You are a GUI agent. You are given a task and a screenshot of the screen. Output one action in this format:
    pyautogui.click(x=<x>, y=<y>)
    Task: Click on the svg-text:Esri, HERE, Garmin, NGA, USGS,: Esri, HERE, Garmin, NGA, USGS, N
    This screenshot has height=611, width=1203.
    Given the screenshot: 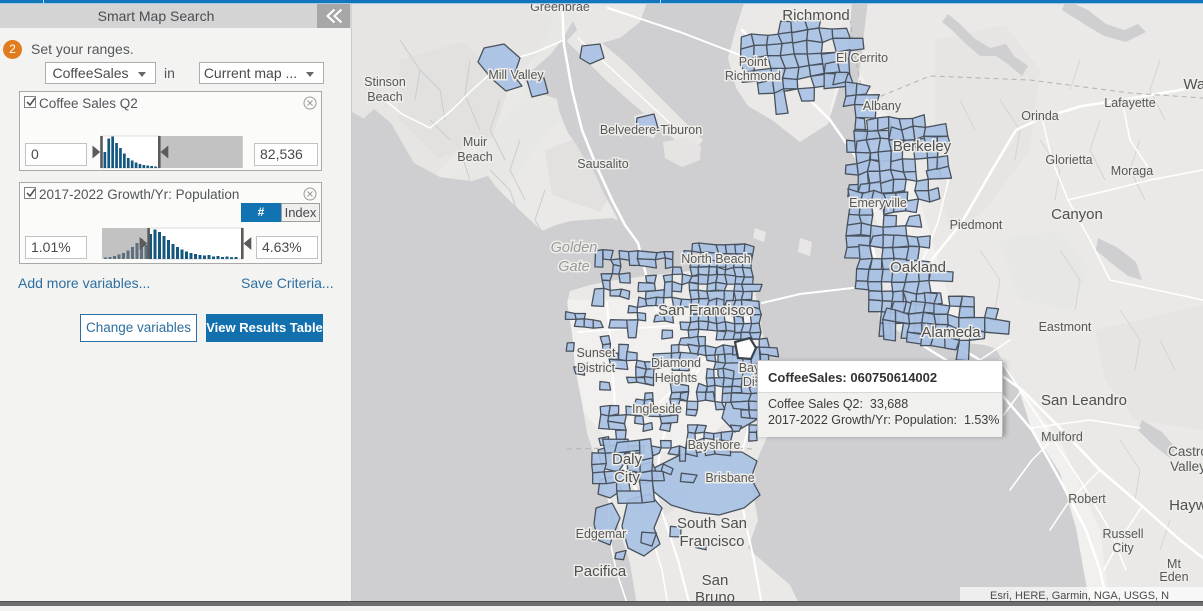 What is the action you would take?
    pyautogui.click(x=1079, y=596)
    